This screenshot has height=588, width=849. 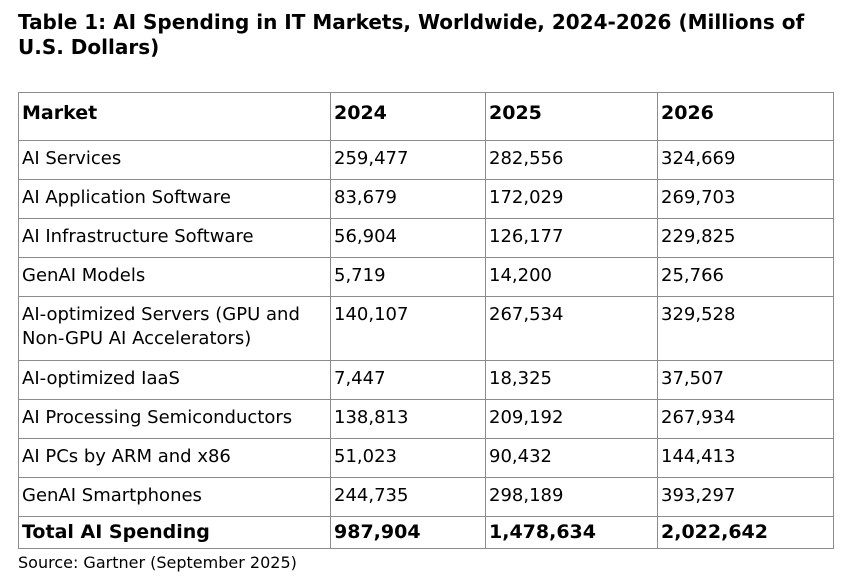 I want to click on source-note: Source: Gartner (September 2025), so click(x=157, y=562).